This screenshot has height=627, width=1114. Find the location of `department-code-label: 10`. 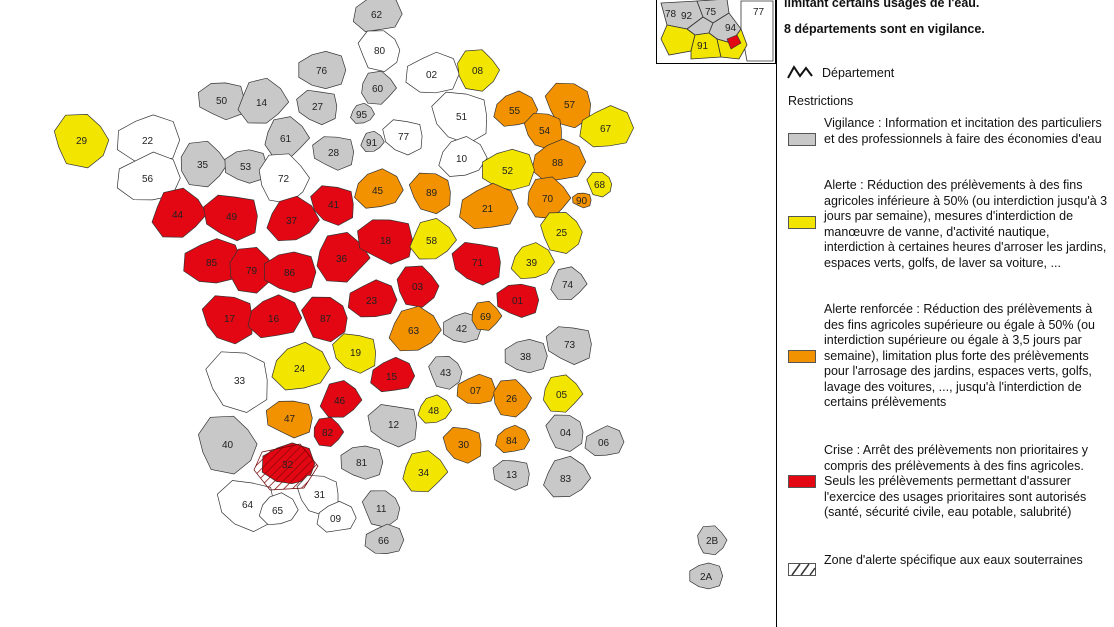

department-code-label: 10 is located at coordinates (462, 159).